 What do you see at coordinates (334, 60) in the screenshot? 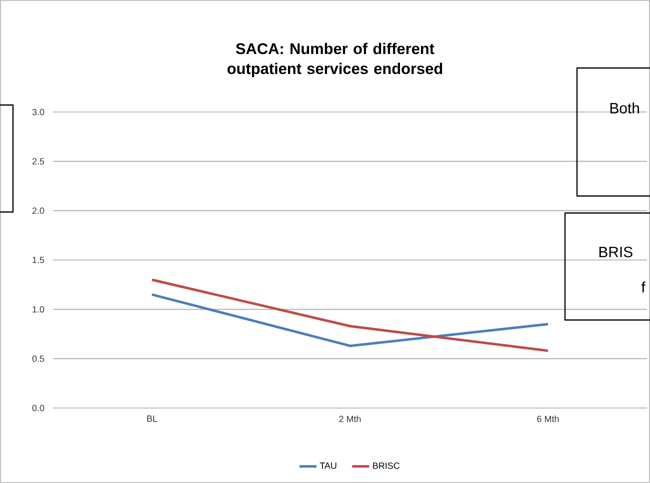
I see `chart-title: SACA: Number of different outpatient services endorsed` at bounding box center [334, 60].